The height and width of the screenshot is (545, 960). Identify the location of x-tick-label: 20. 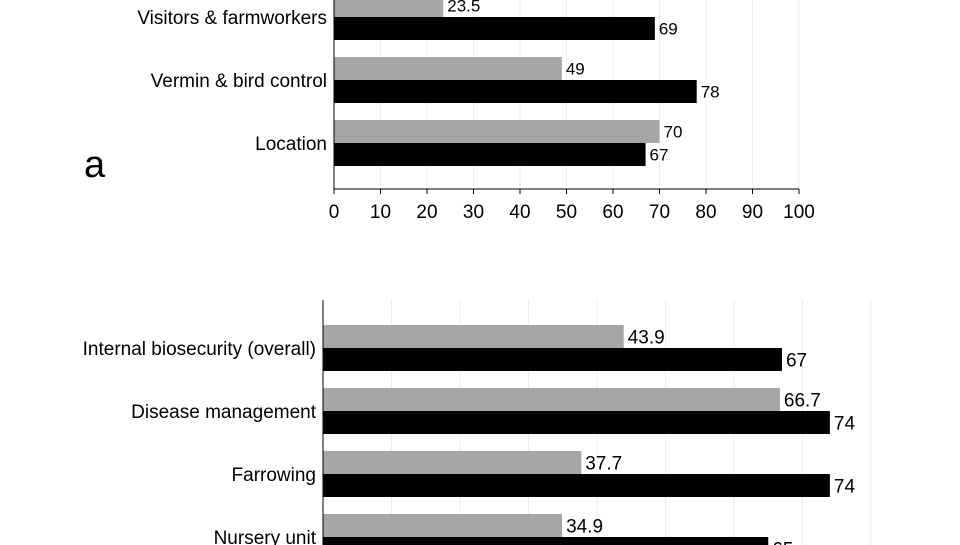
(426, 212).